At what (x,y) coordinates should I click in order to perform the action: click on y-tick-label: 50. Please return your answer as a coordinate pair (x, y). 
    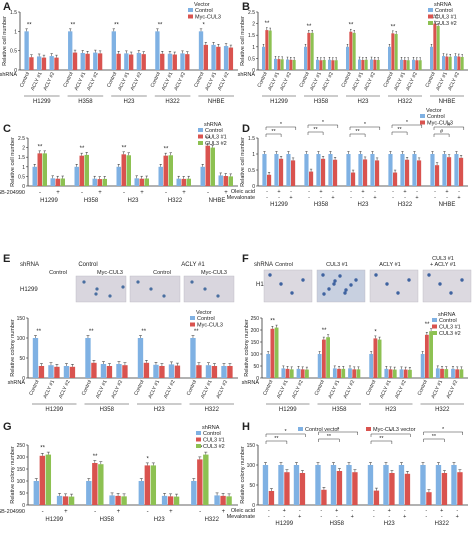
    Looking at the image, I should click on (256, 367).